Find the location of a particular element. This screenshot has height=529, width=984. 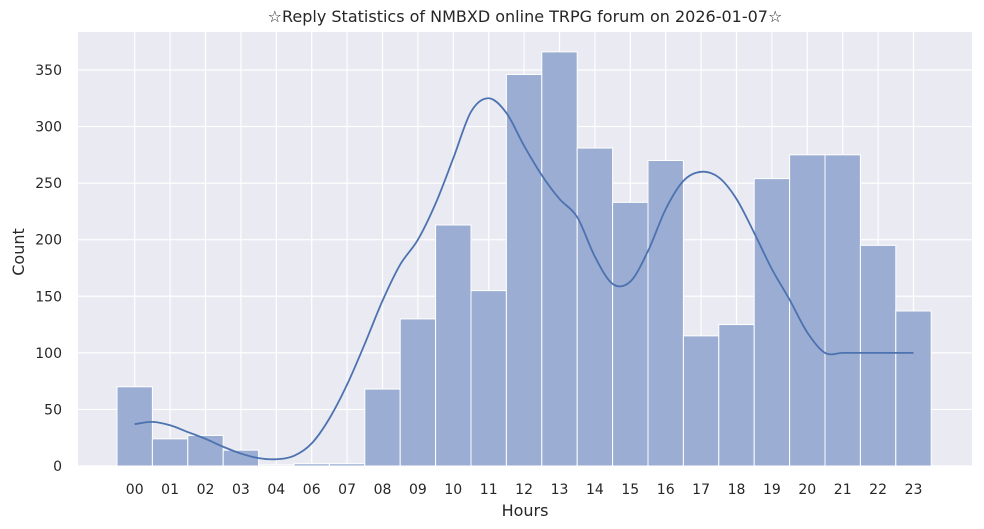

x-tick-label: 04 is located at coordinates (276, 490).